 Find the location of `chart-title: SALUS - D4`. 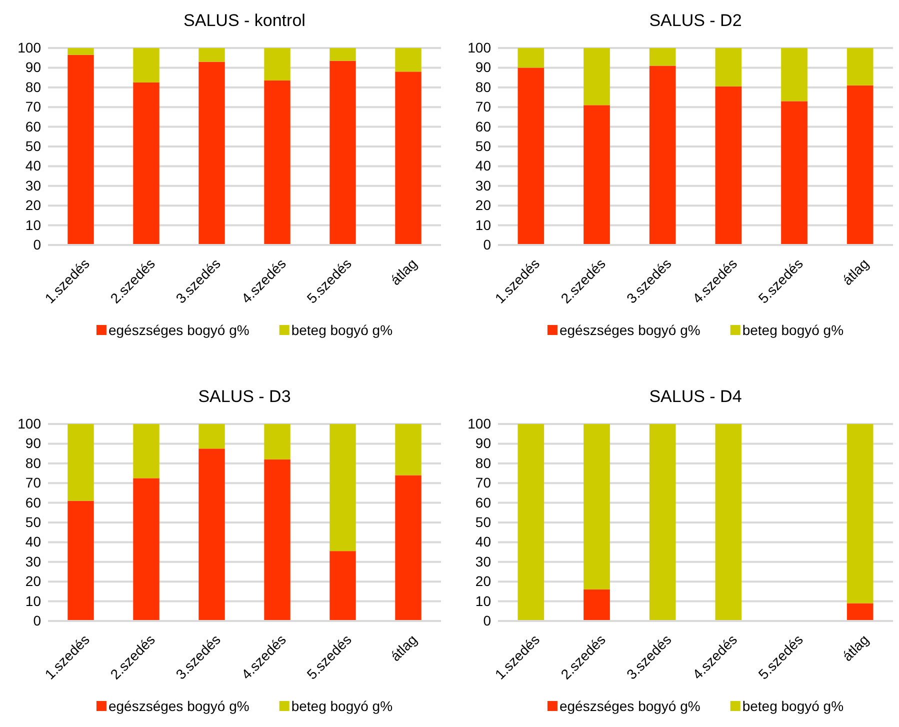

chart-title: SALUS - D4 is located at coordinates (695, 396).